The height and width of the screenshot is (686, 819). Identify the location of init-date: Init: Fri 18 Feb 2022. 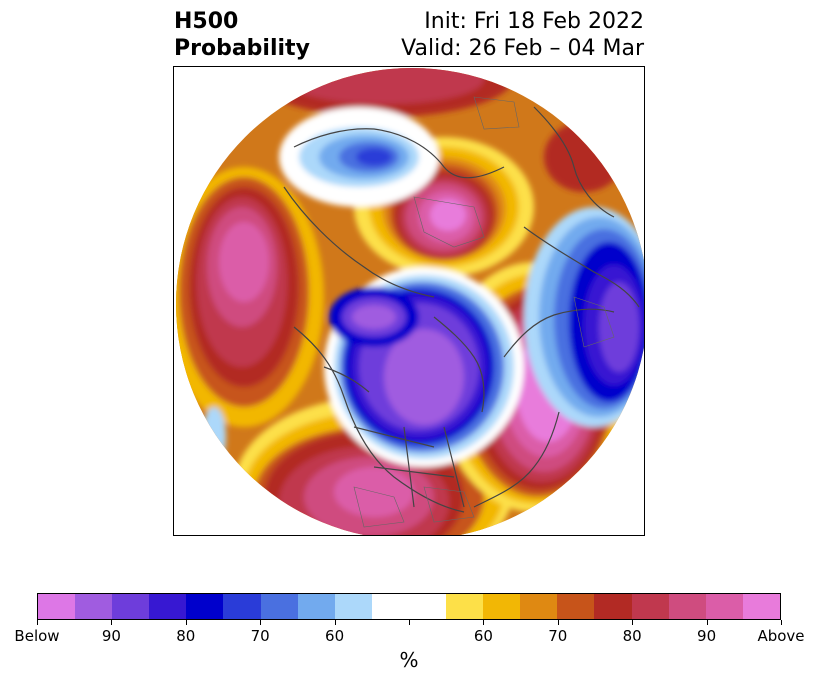
(534, 21).